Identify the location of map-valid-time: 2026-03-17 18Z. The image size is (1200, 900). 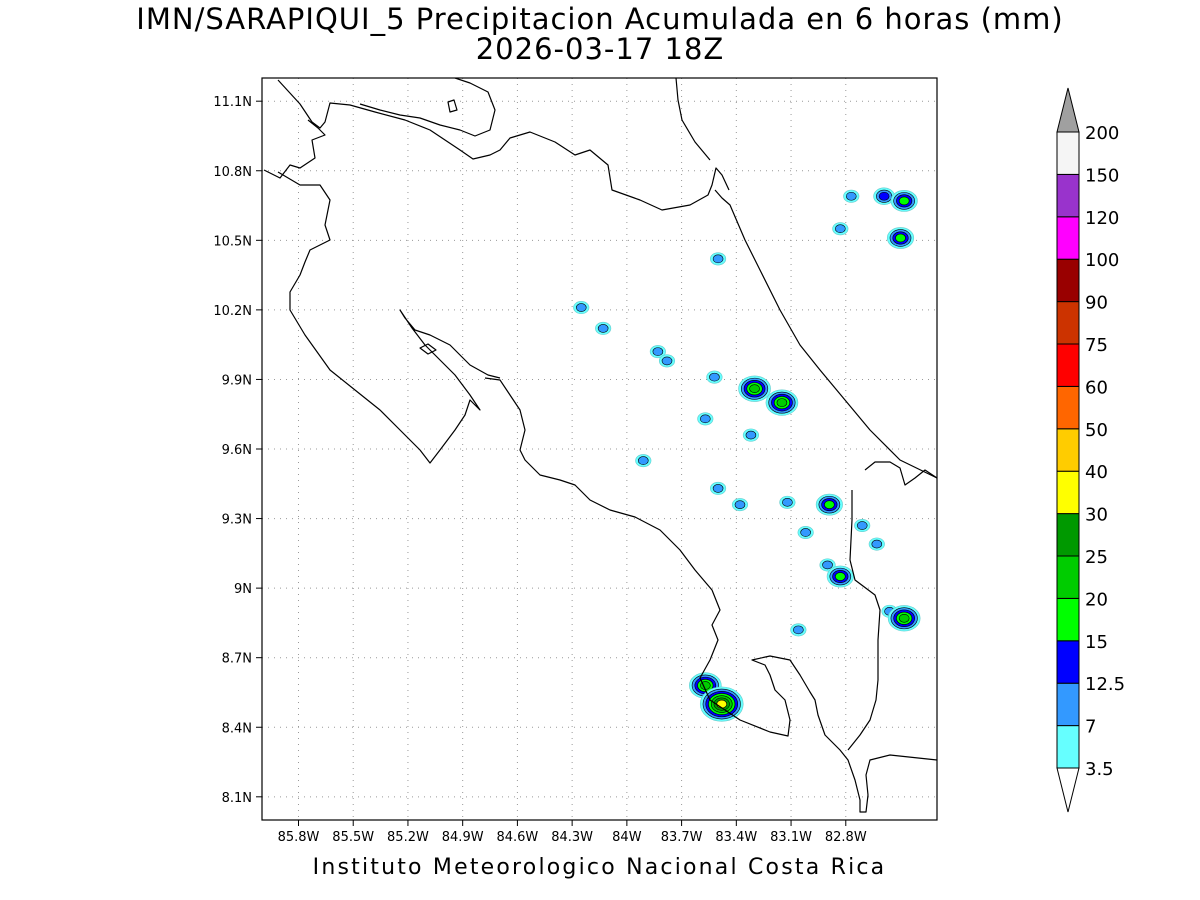
(600, 49).